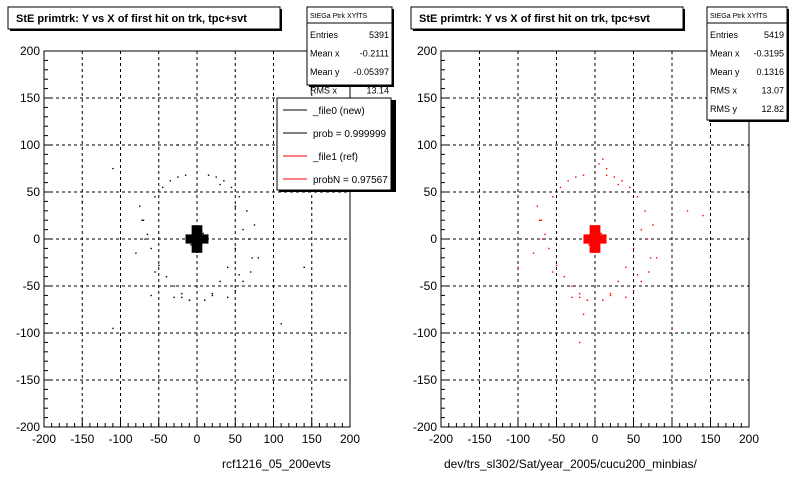 This screenshot has height=480, width=800. What do you see at coordinates (772, 91) in the screenshot?
I see `stats-value: 13.07` at bounding box center [772, 91].